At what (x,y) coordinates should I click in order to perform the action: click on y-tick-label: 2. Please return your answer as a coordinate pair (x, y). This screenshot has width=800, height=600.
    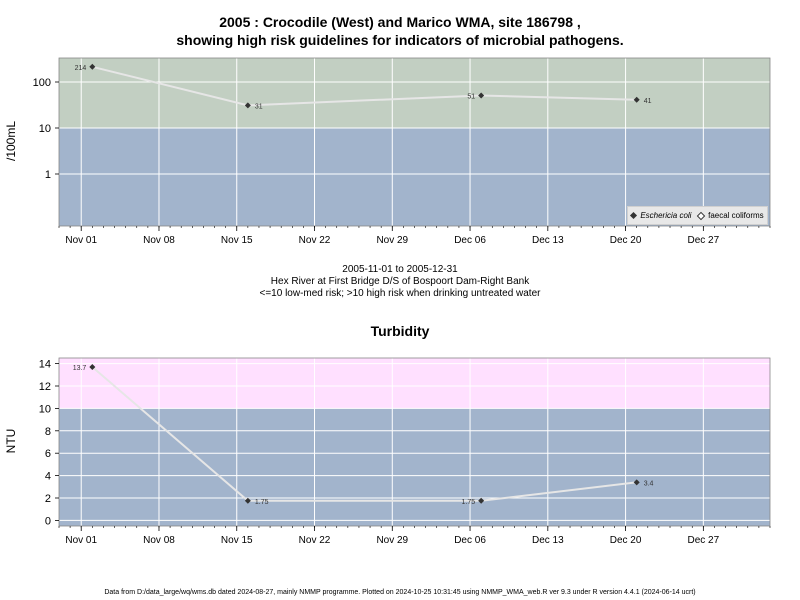
    Looking at the image, I should click on (48, 499).